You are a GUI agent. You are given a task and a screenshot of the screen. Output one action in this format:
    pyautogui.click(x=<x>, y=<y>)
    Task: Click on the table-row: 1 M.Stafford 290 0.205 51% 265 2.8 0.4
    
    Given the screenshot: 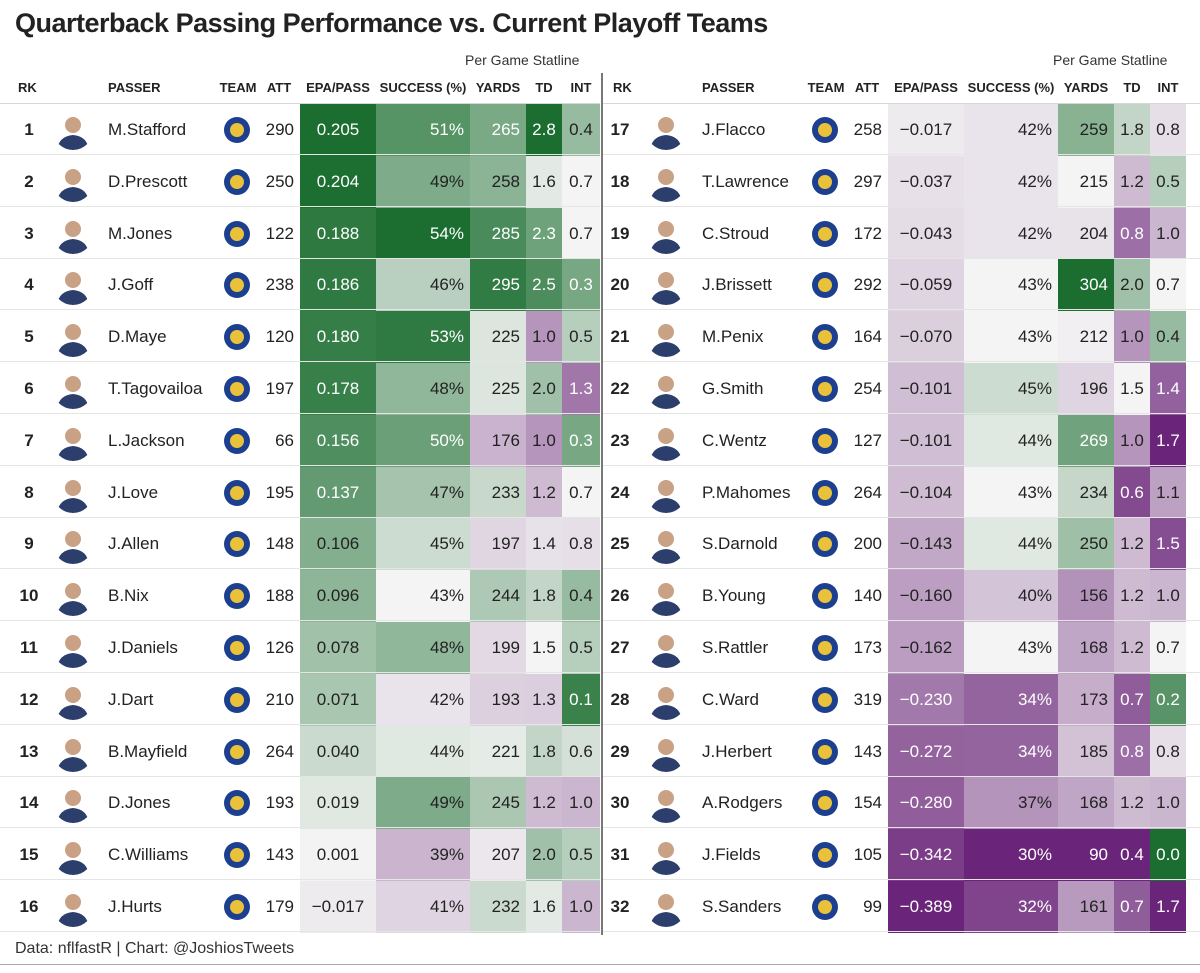 What is the action you would take?
    pyautogui.click(x=300, y=130)
    